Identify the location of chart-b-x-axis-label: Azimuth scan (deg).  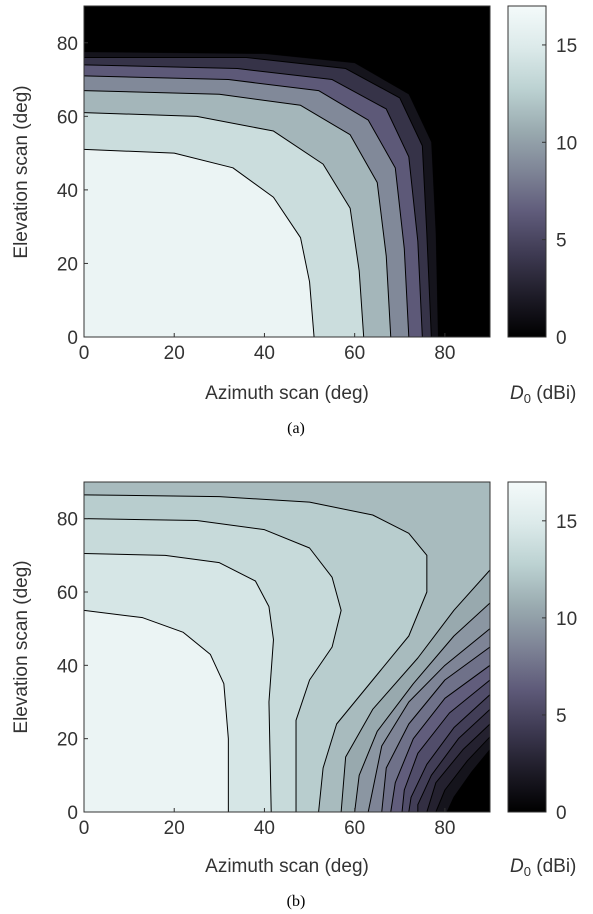
(287, 866).